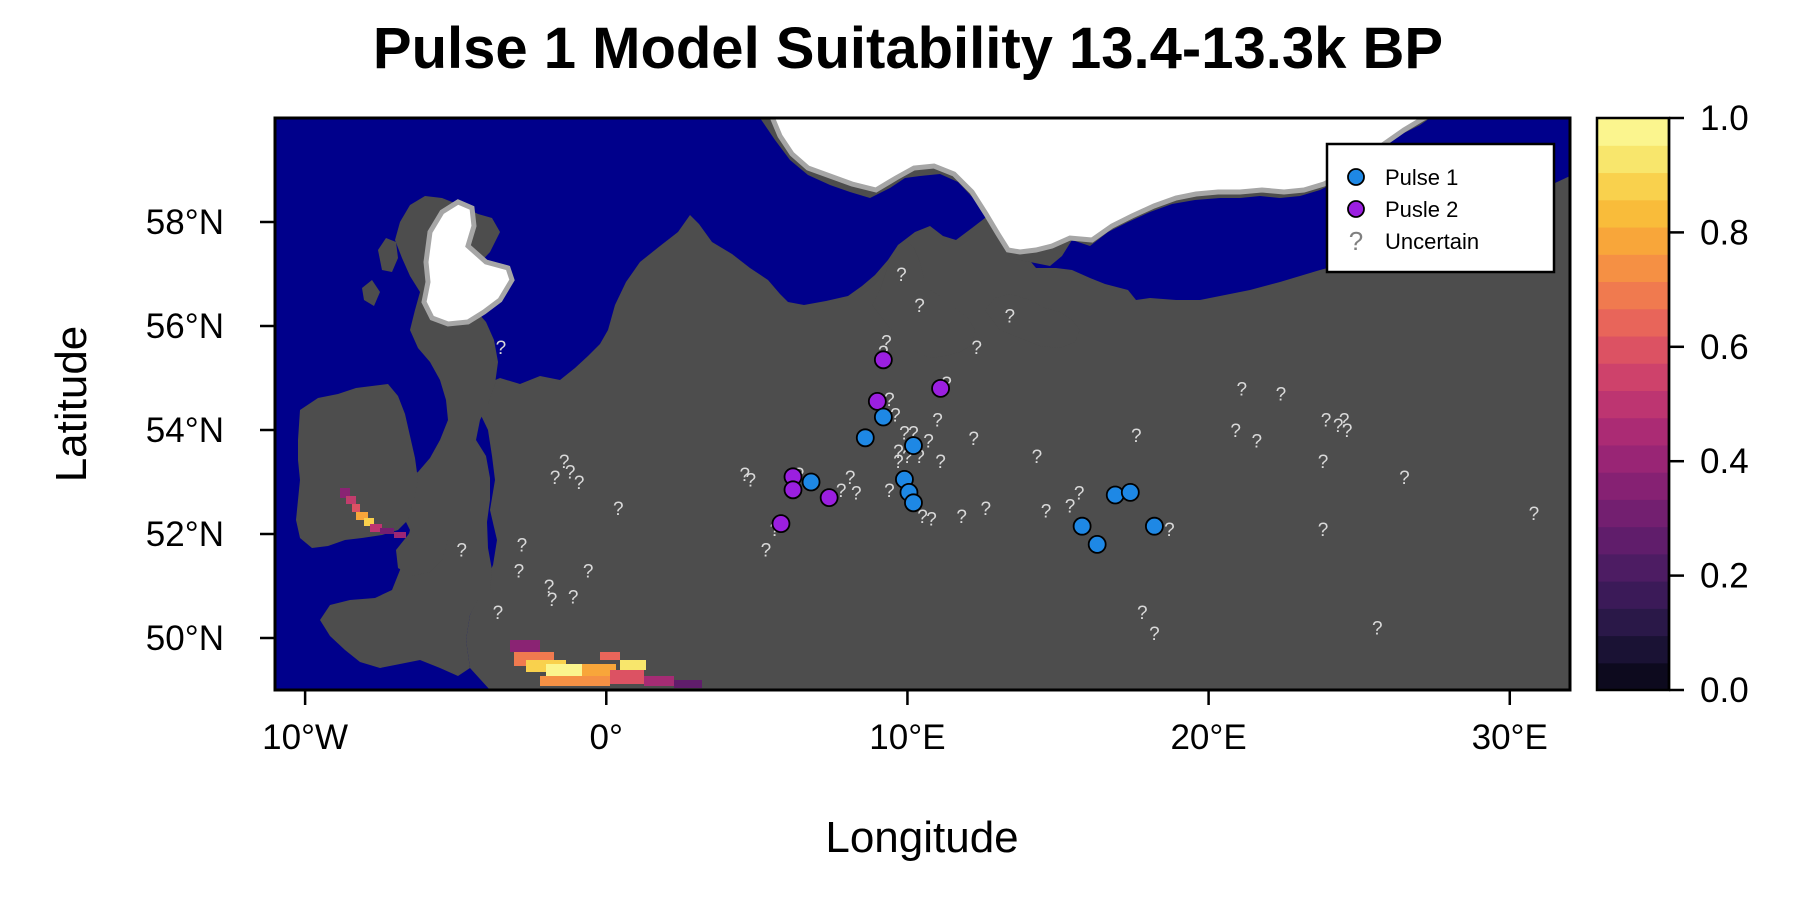  What do you see at coordinates (185, 430) in the screenshot?
I see `y-tick-label: 54°N` at bounding box center [185, 430].